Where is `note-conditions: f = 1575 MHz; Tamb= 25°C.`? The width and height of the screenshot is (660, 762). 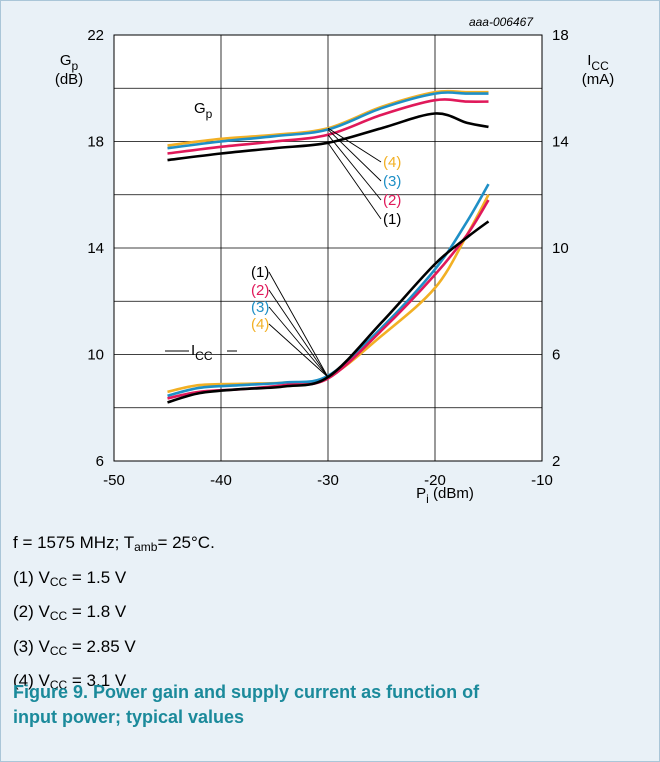
note-conditions: f = 1575 MHz; Tamb= 25°C. is located at coordinates (114, 545).